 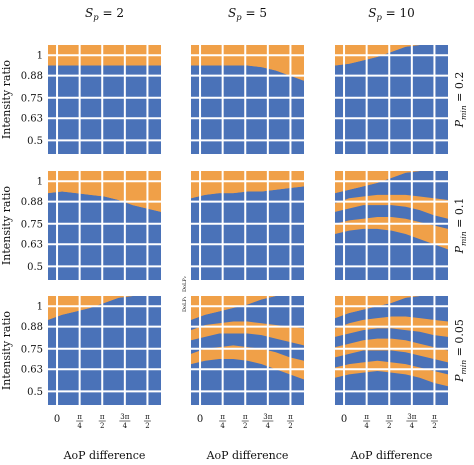 What do you see at coordinates (247, 99) in the screenshot?
I see `panel-r0-c1` at bounding box center [247, 99].